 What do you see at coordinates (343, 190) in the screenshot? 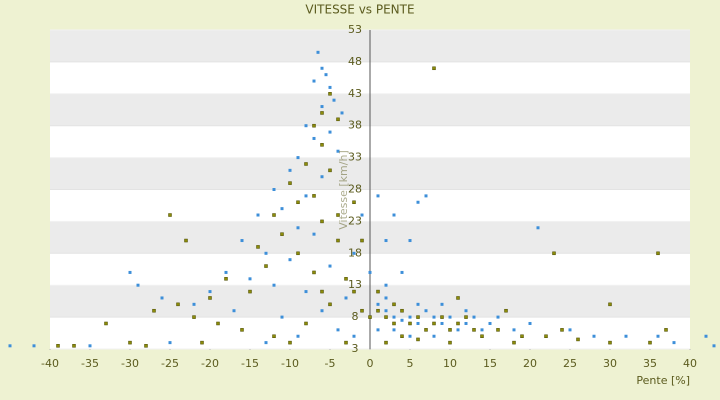
I see `y-axis-label: Vitesse [km/h]` at bounding box center [343, 190].